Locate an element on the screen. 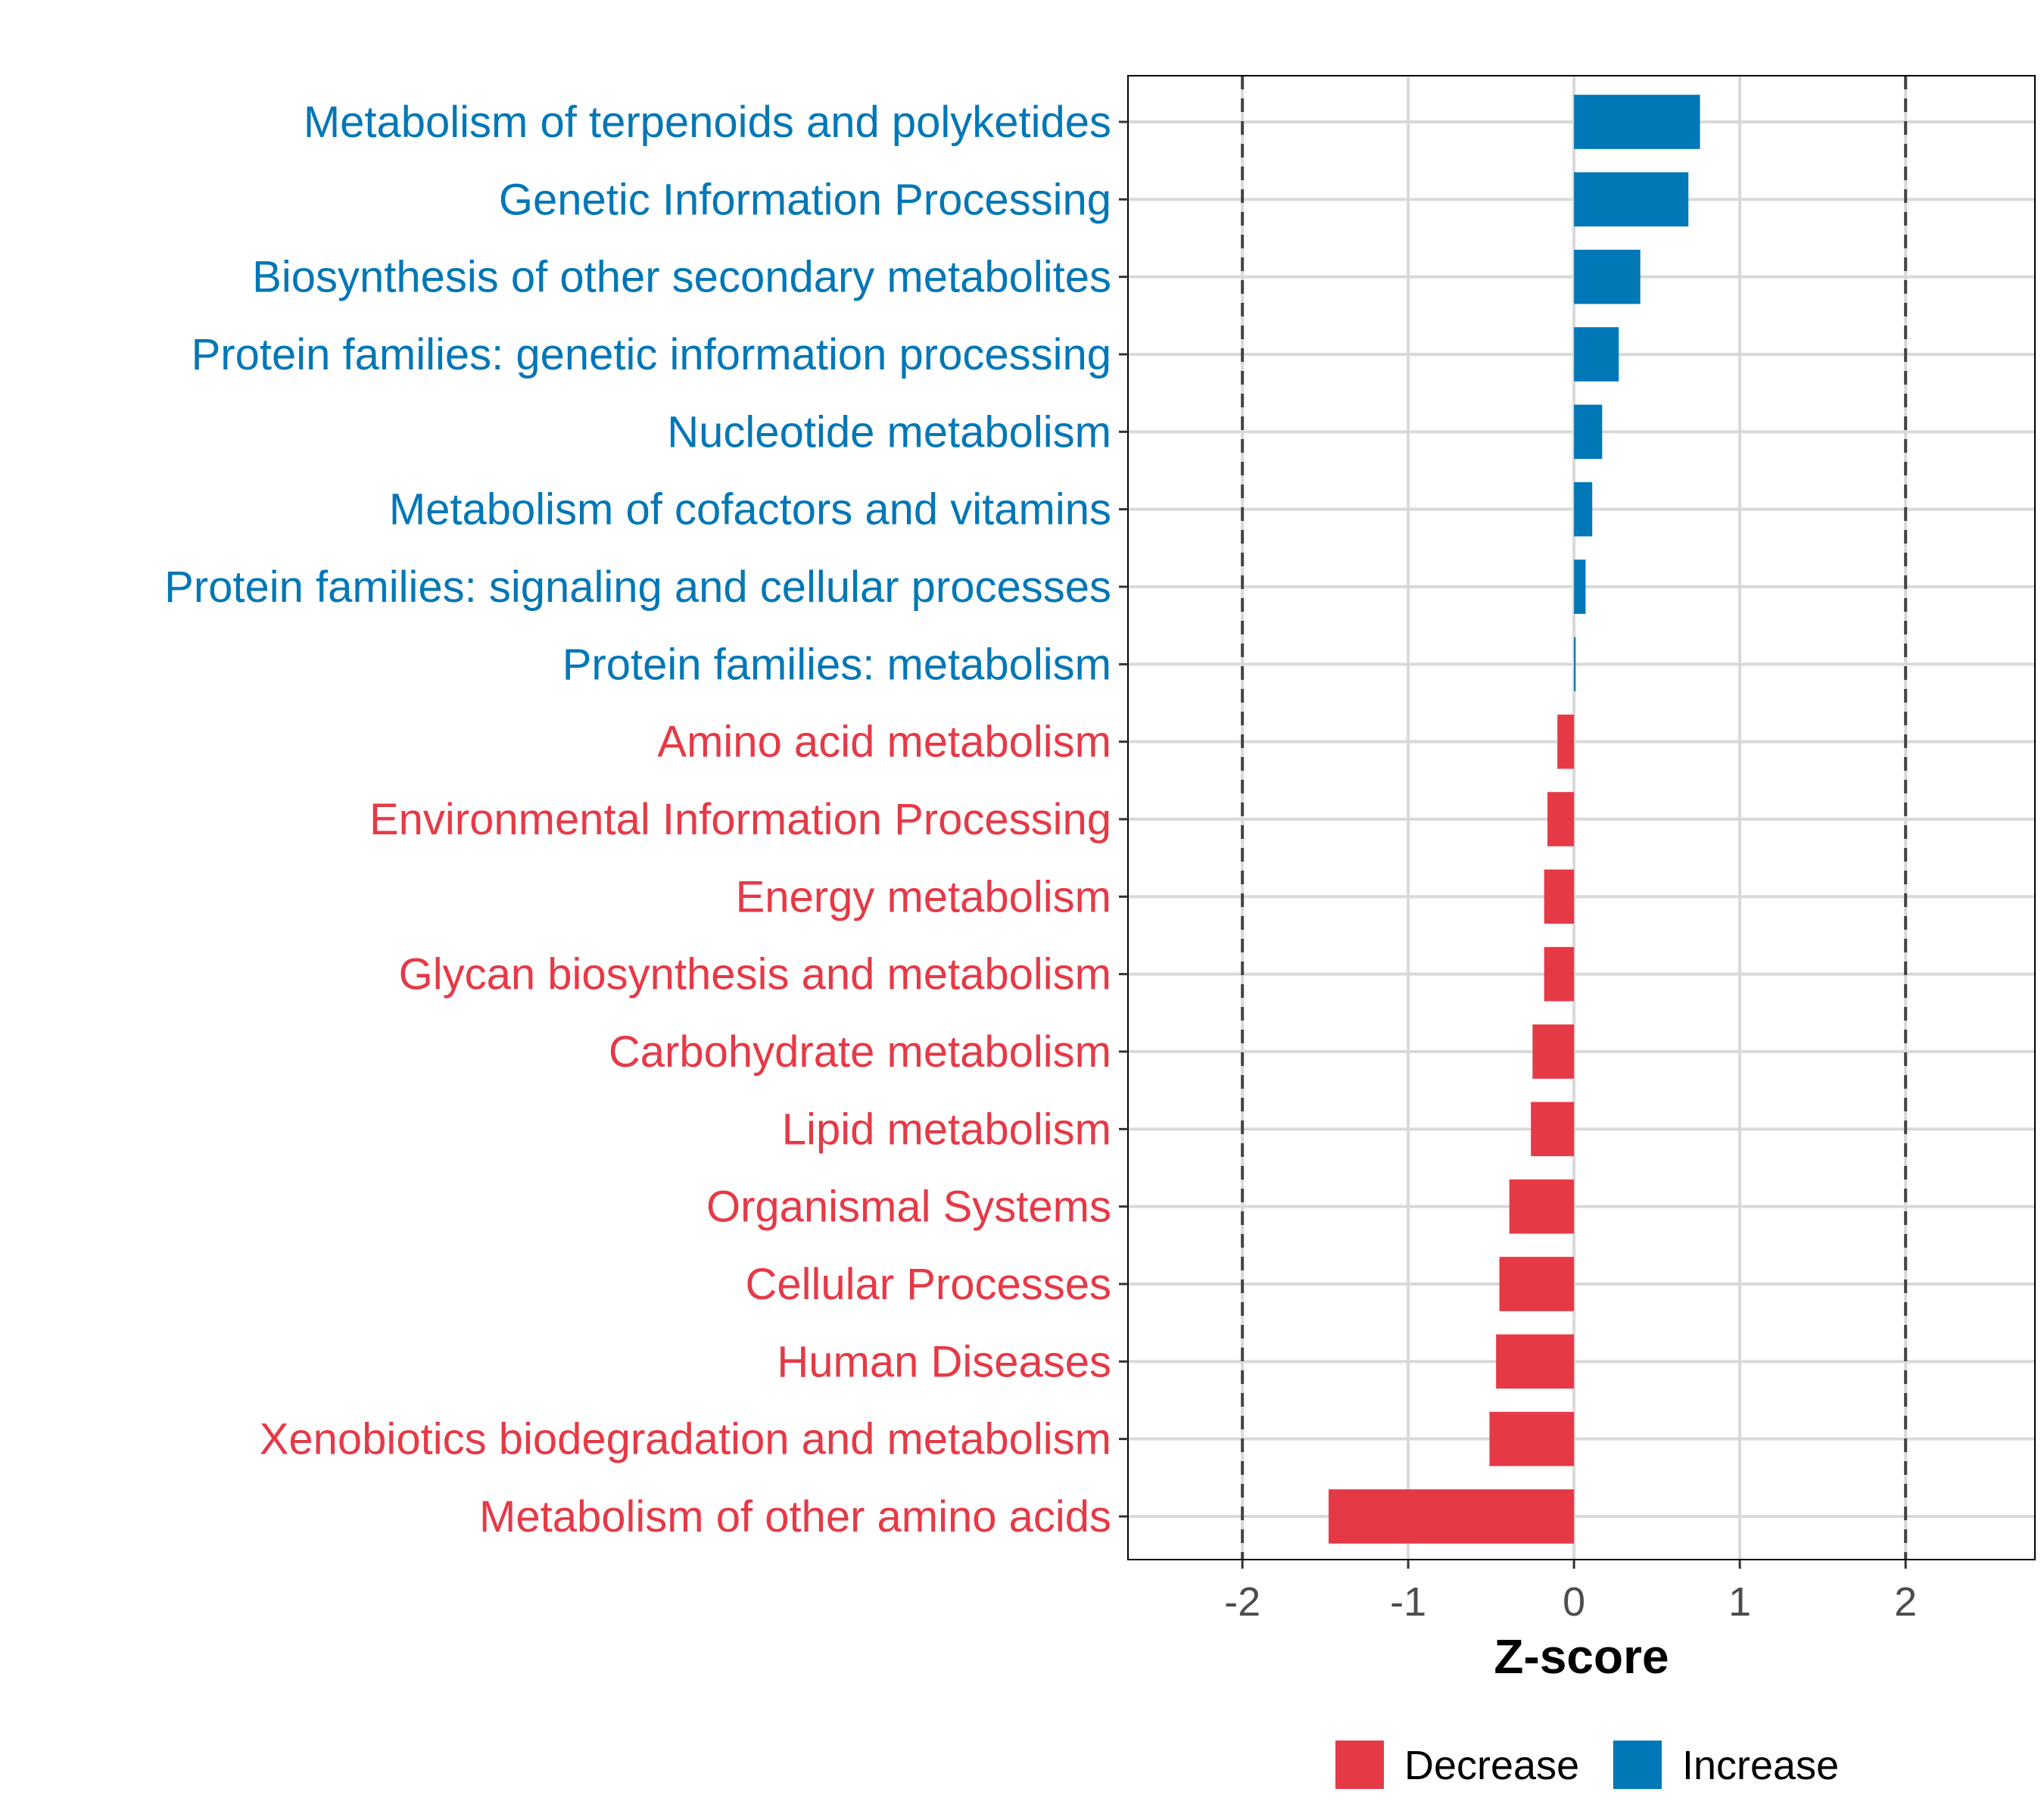  y-axis-label: Protein families: metabolism is located at coordinates (837, 664).